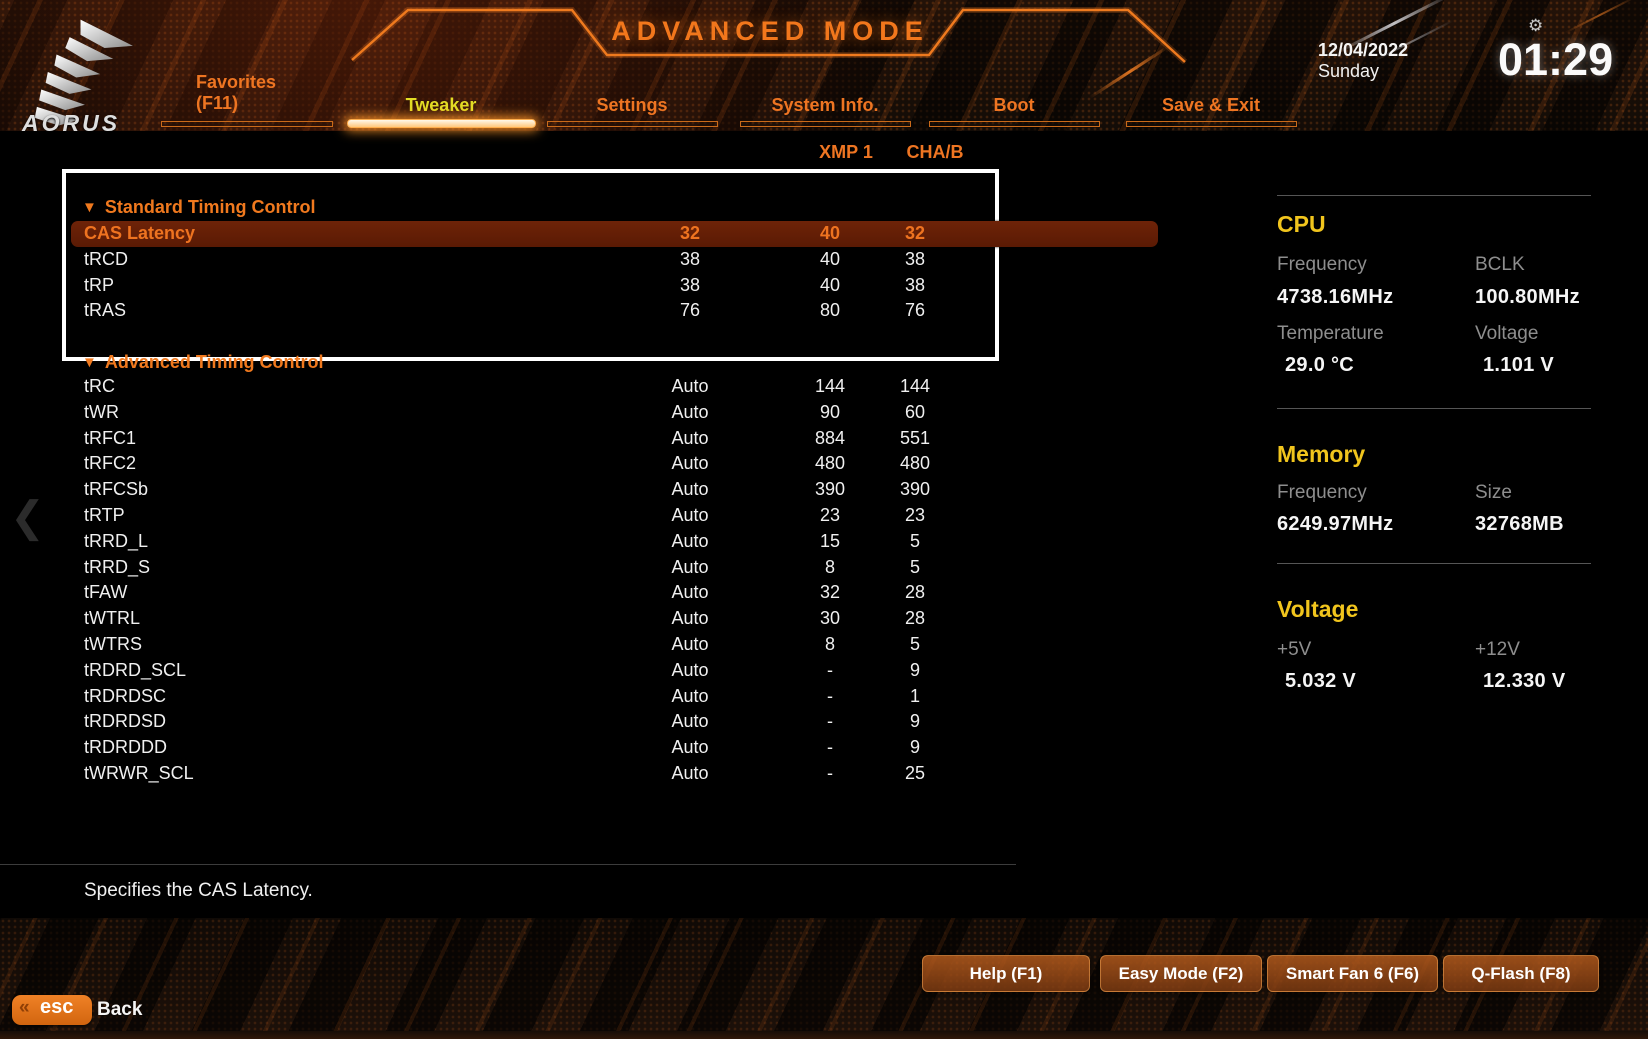 The width and height of the screenshot is (1648, 1039). Describe the element at coordinates (99, 284) in the screenshot. I see `timing-label: tRP` at that location.